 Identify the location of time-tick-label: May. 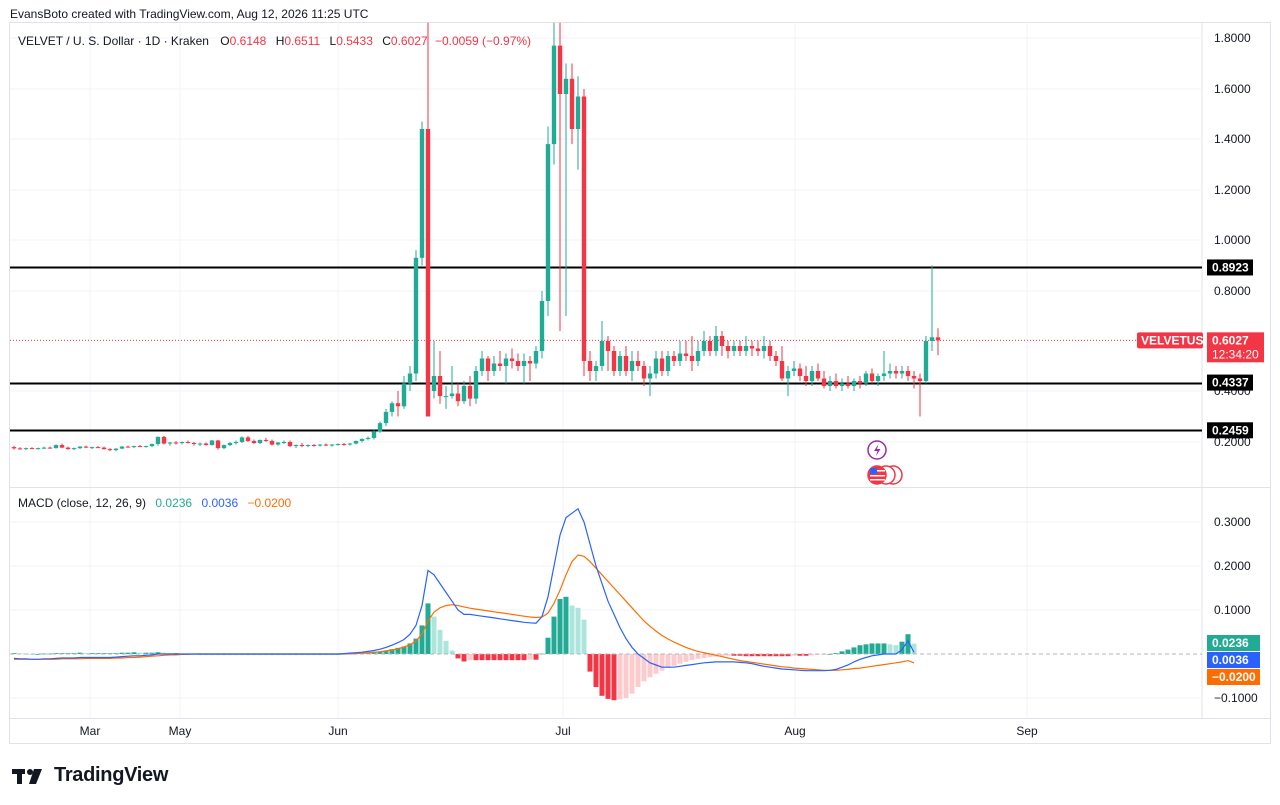
(180, 731).